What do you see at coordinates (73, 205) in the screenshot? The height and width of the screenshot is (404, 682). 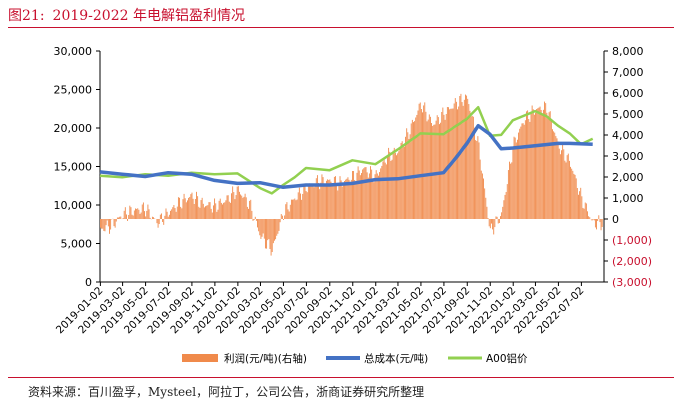 I see `left-tick-label: 10,000` at bounding box center [73, 205].